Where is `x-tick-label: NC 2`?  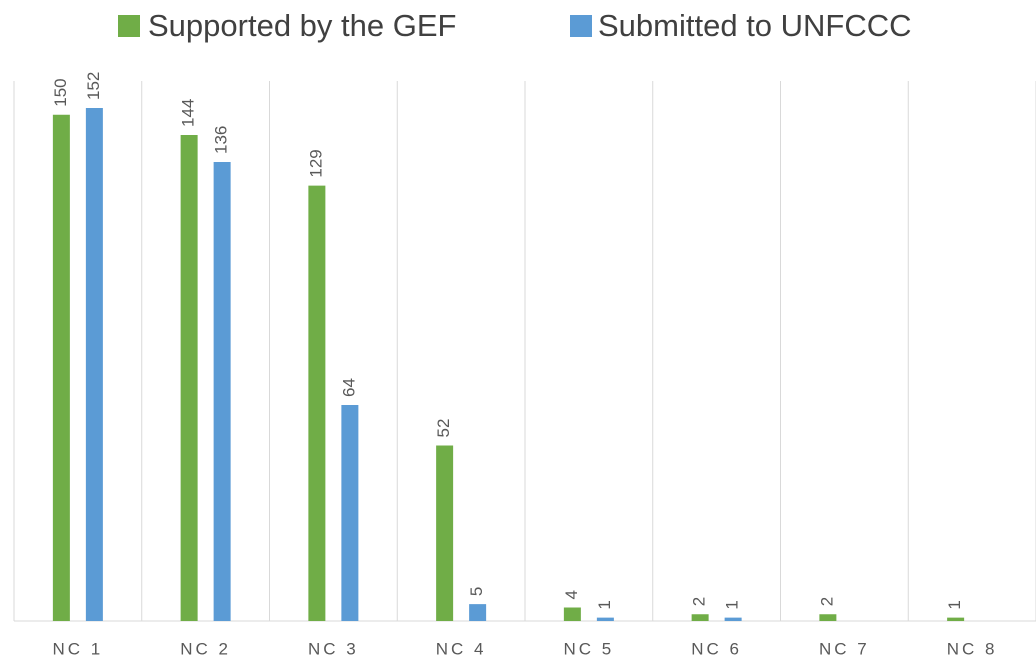
x-tick-label: NC 2 is located at coordinates (205, 648).